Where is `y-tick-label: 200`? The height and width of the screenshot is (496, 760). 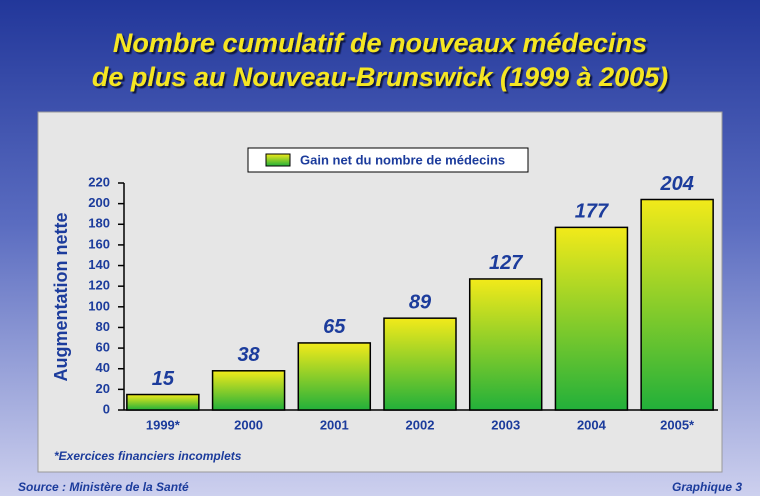 y-tick-label: 200 is located at coordinates (99, 202).